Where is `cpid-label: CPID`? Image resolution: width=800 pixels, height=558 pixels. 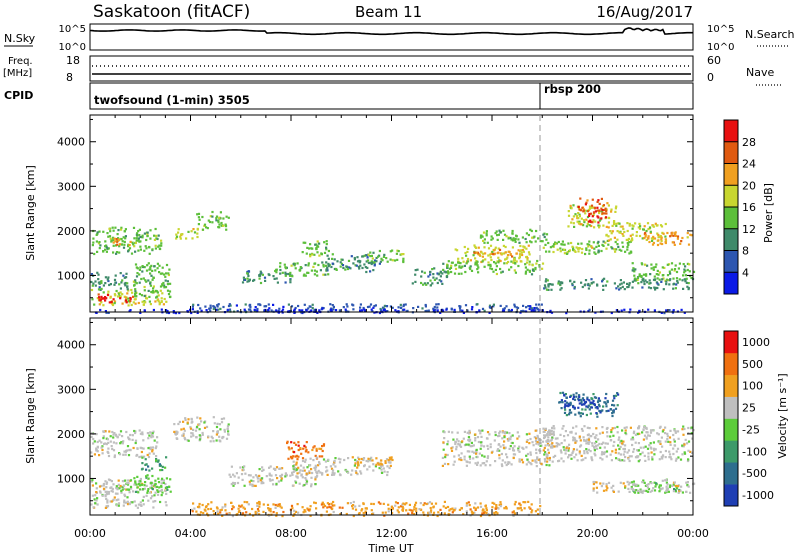 cpid-label: CPID is located at coordinates (18, 95).